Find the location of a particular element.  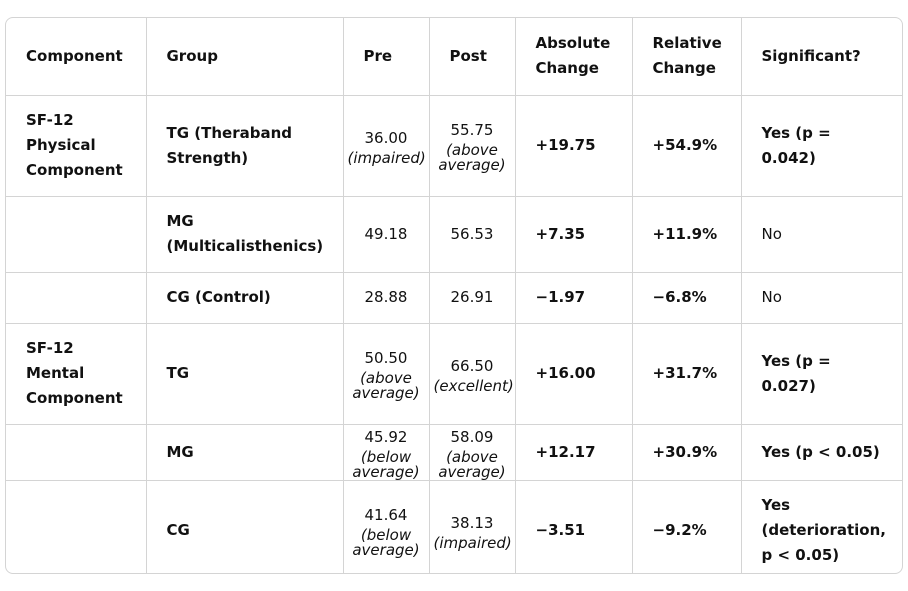

column-header: Group is located at coordinates (245, 57).